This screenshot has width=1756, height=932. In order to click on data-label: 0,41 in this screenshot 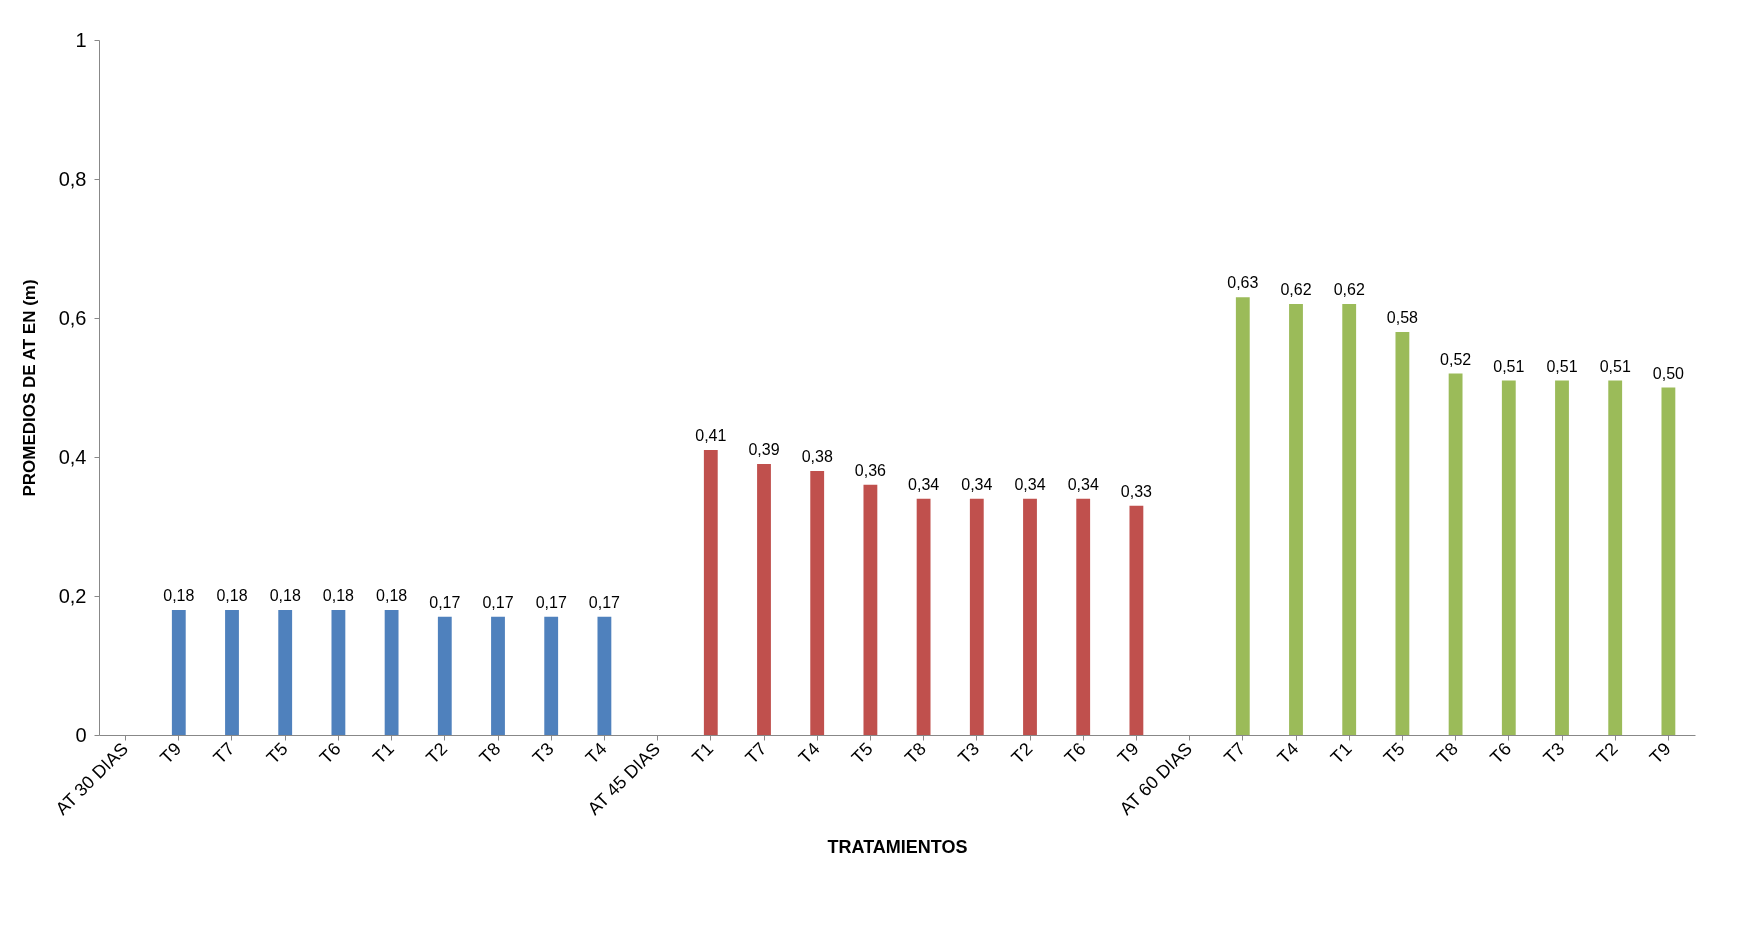, I will do `click(711, 436)`.